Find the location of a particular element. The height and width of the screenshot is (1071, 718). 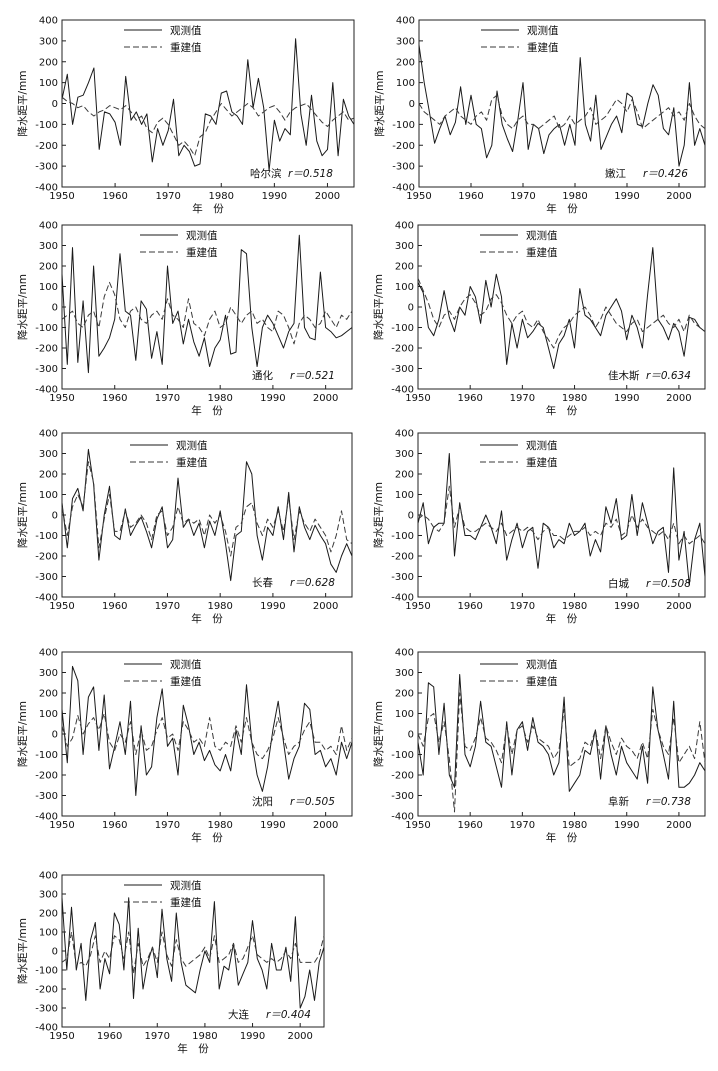

station-label: 阜新 is located at coordinates (618, 801).